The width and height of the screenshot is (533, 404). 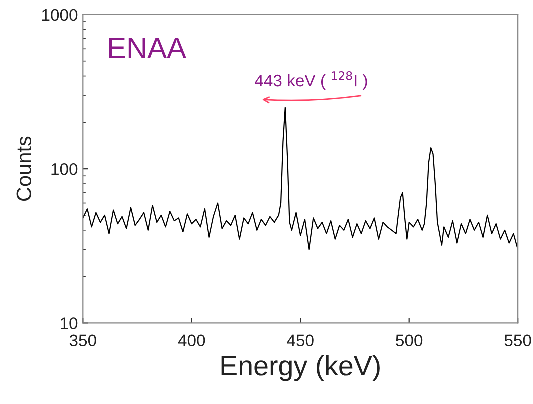 I want to click on x-tick-label: 350, so click(x=83, y=340).